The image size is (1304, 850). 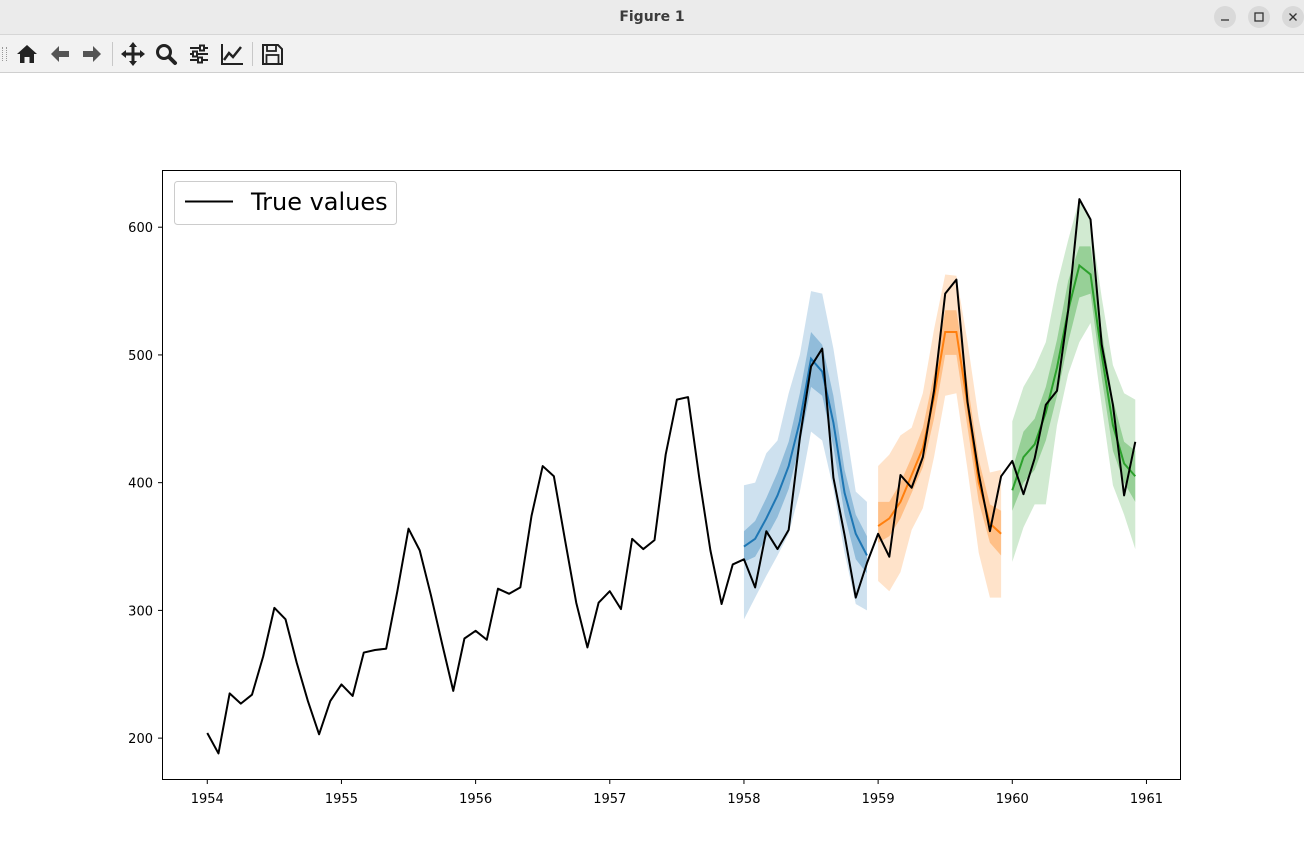 I want to click on close-icon, so click(x=1293, y=17).